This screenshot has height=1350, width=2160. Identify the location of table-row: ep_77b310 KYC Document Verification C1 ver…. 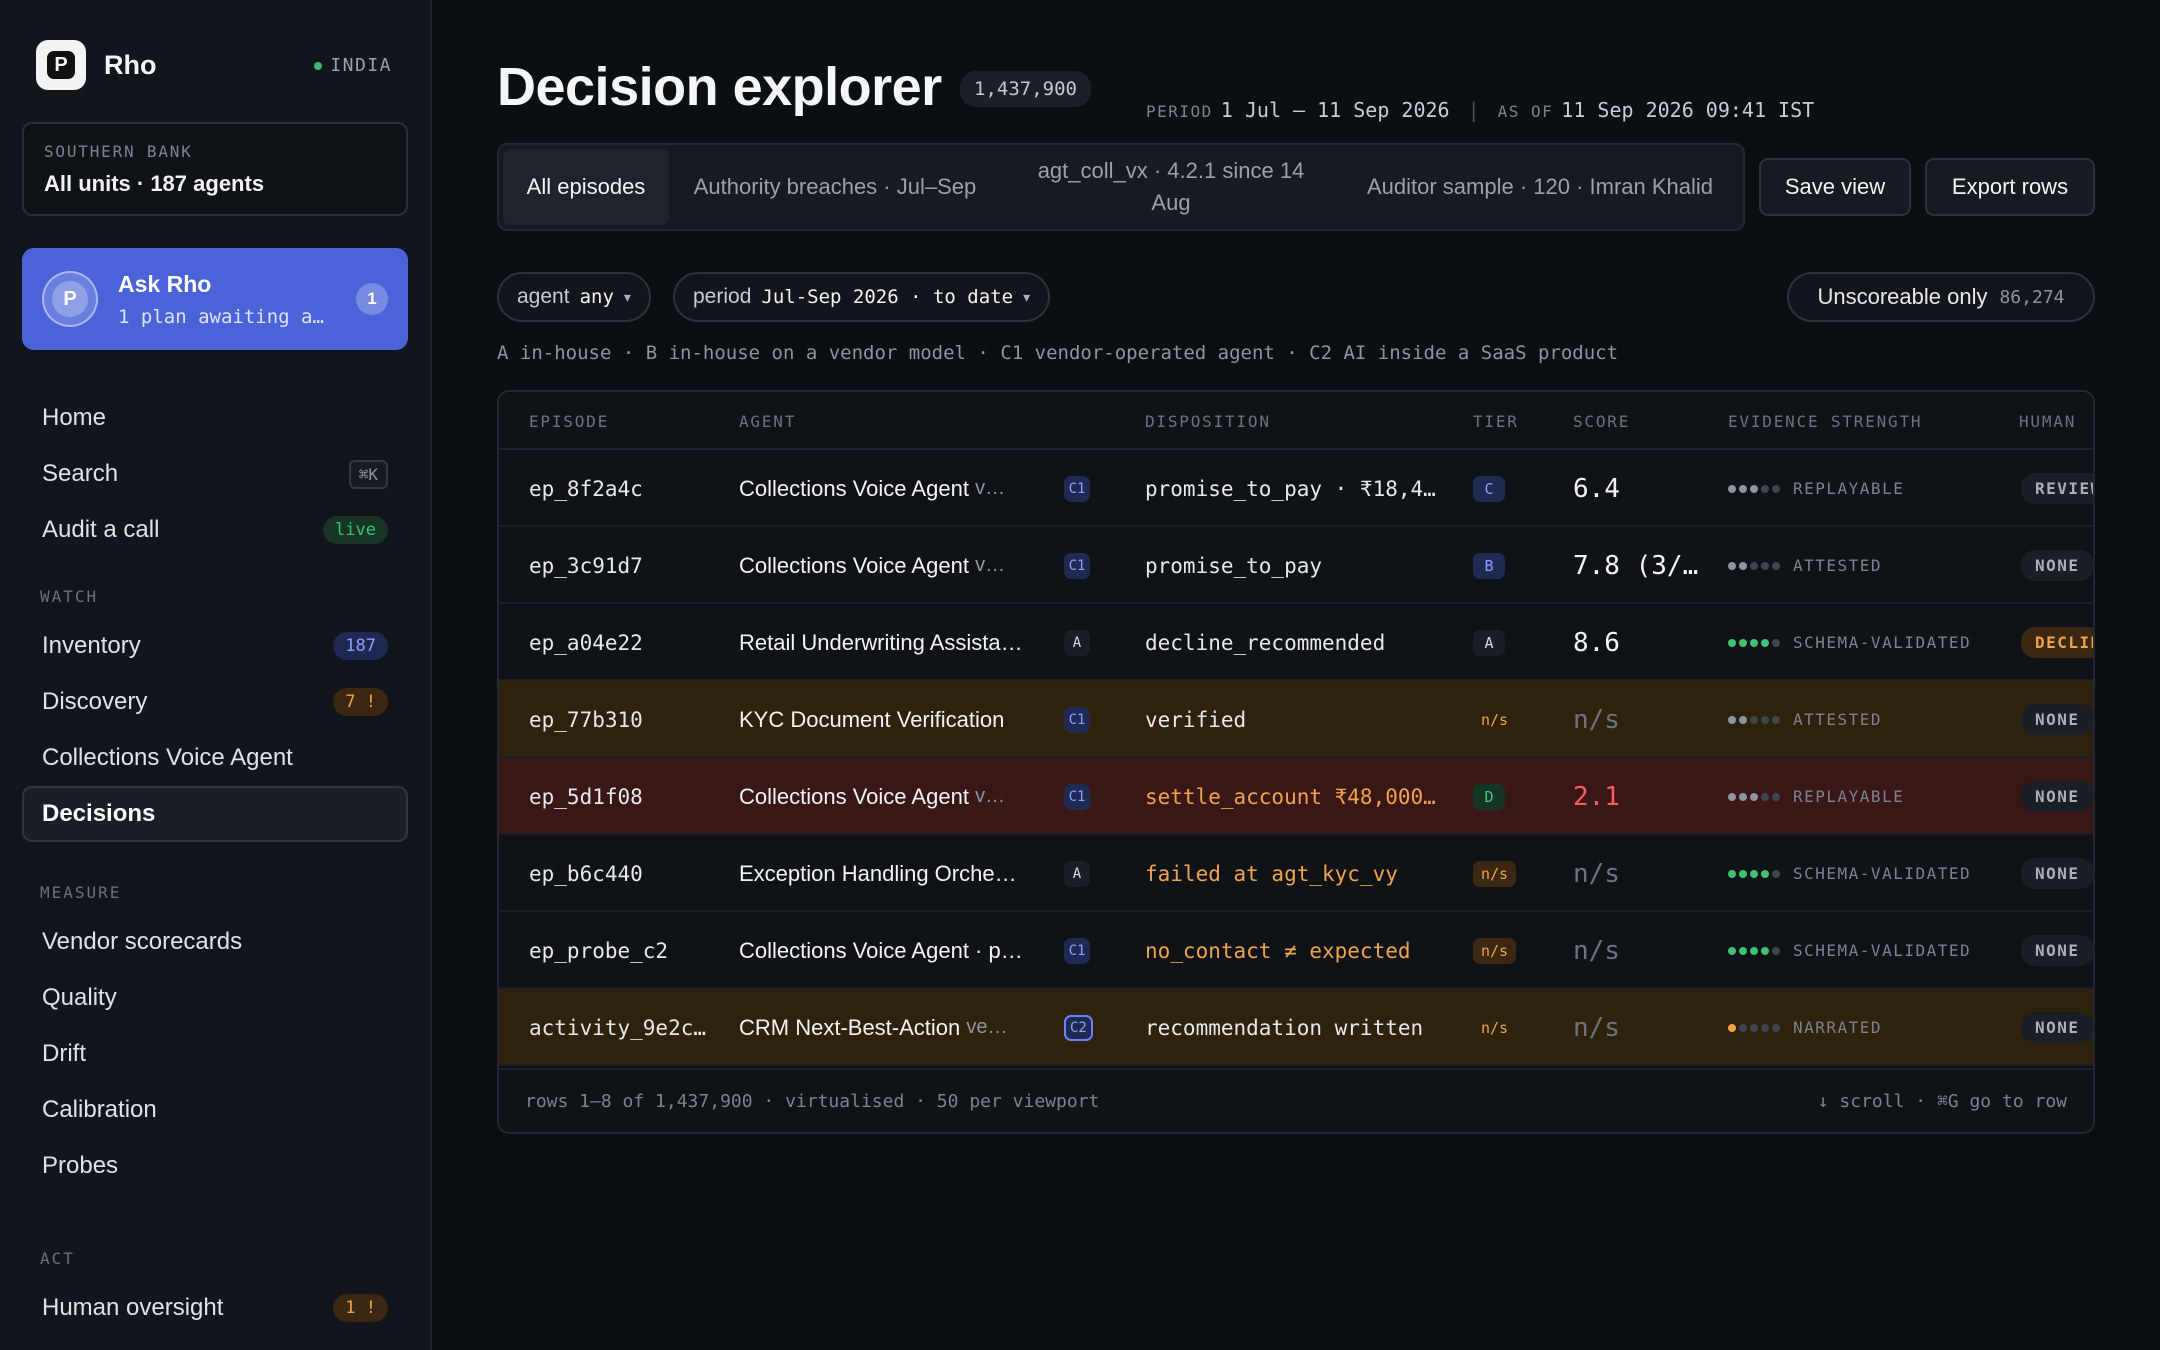
(1296, 719).